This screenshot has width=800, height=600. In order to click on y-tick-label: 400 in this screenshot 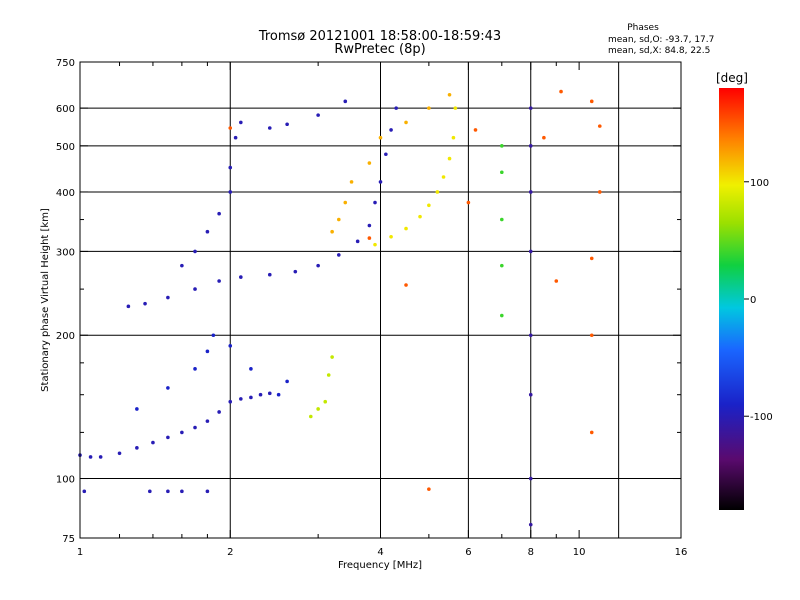, I will do `click(65, 193)`.